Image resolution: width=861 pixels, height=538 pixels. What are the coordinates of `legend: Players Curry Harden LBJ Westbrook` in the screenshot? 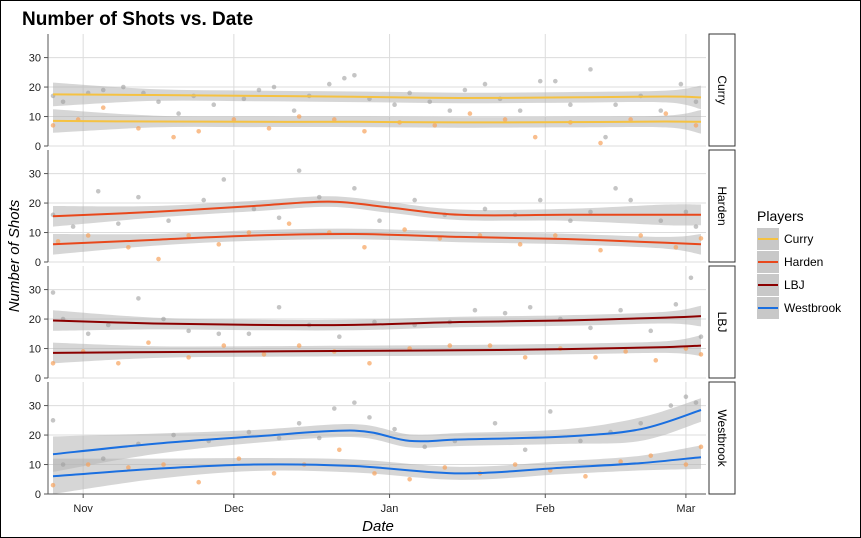 It's located at (799, 263).